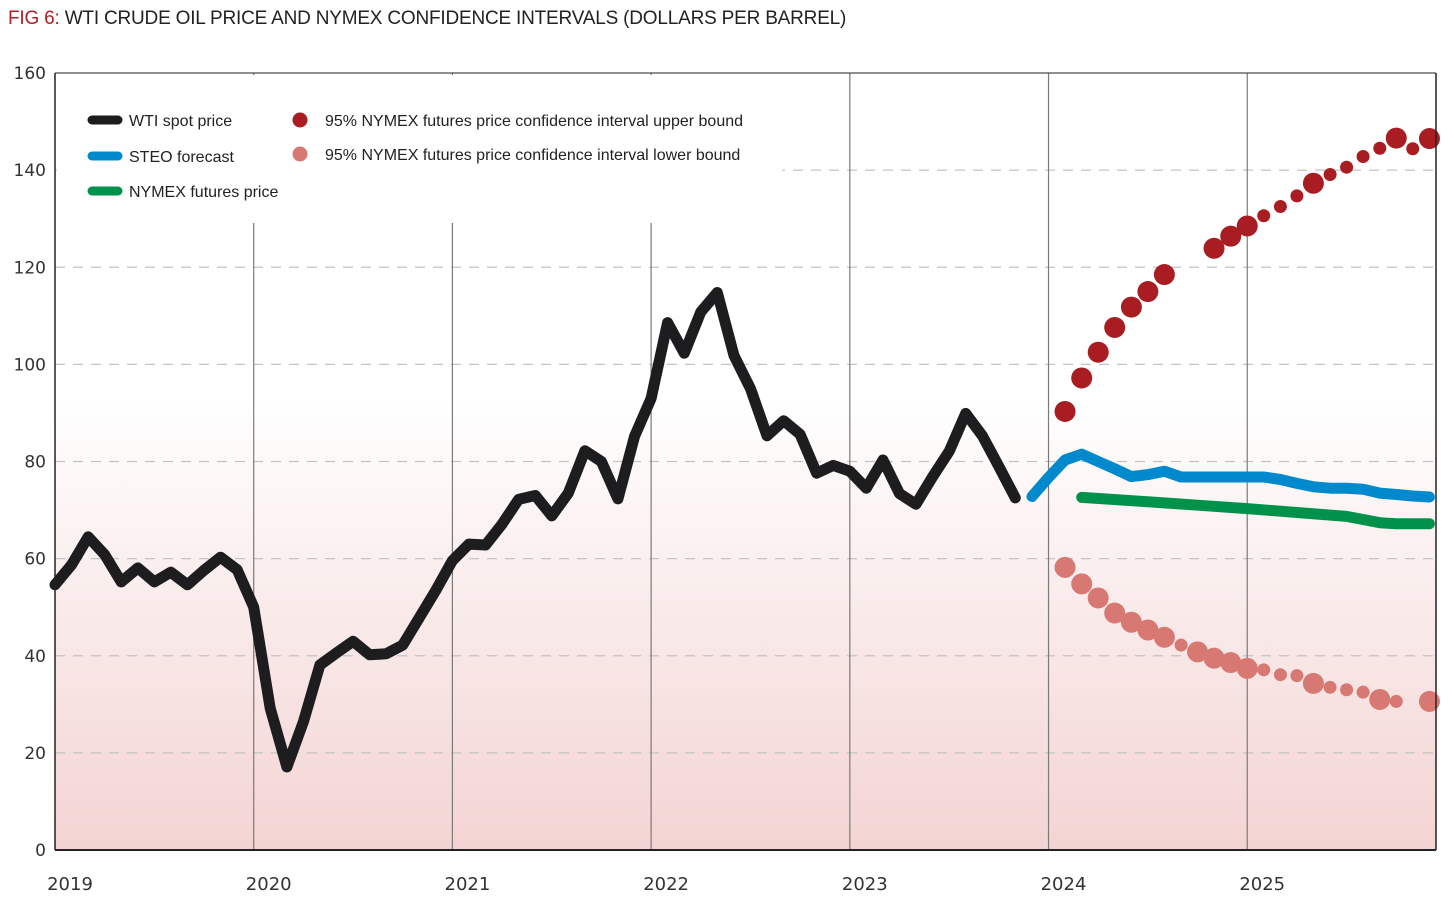 The height and width of the screenshot is (914, 1454). What do you see at coordinates (30, 171) in the screenshot?
I see `y-tick-label: 140` at bounding box center [30, 171].